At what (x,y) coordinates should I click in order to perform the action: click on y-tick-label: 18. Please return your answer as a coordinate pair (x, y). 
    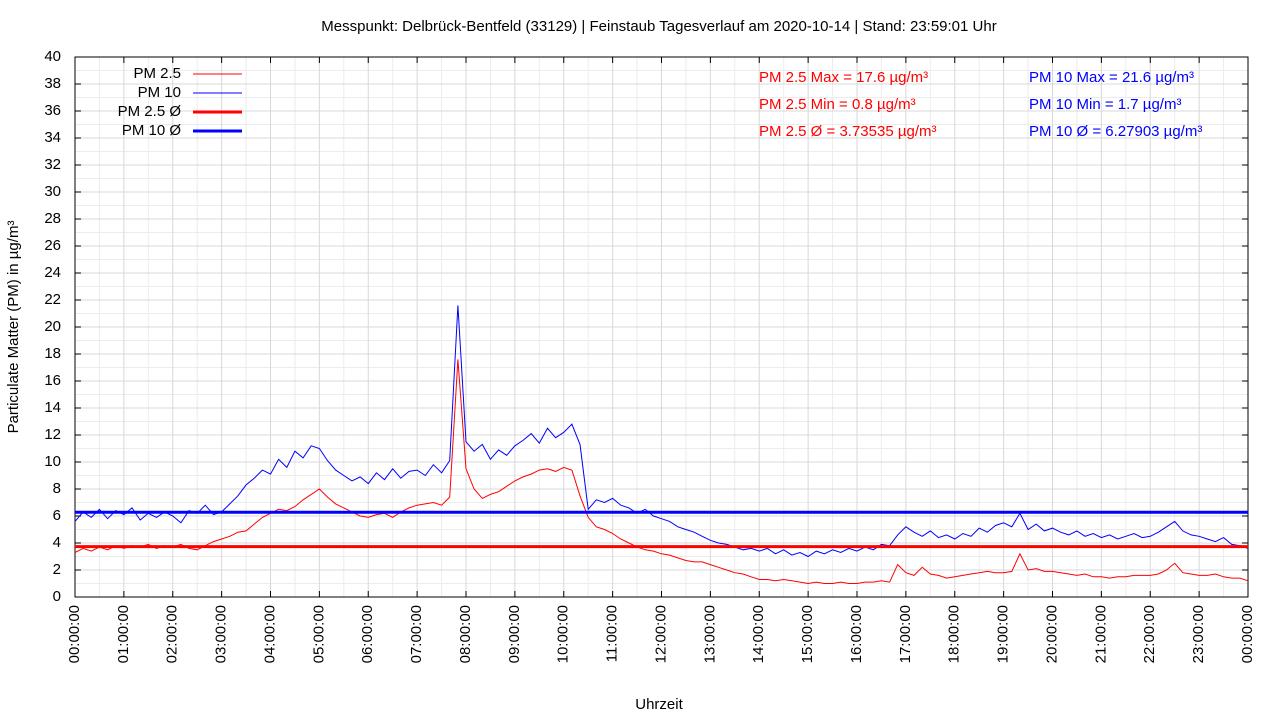
    Looking at the image, I should click on (52, 353).